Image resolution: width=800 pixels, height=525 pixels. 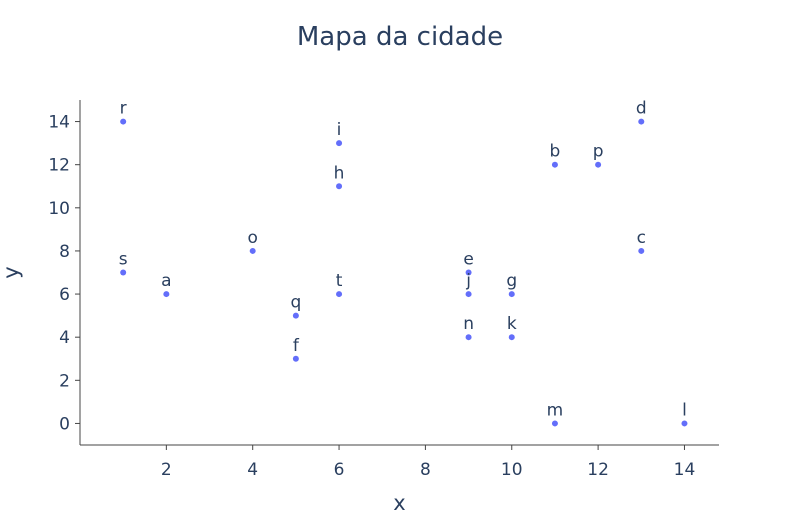 What do you see at coordinates (64, 273) in the screenshot?
I see `y-ticks: 0 2 4 6 8 10 12 14` at bounding box center [64, 273].